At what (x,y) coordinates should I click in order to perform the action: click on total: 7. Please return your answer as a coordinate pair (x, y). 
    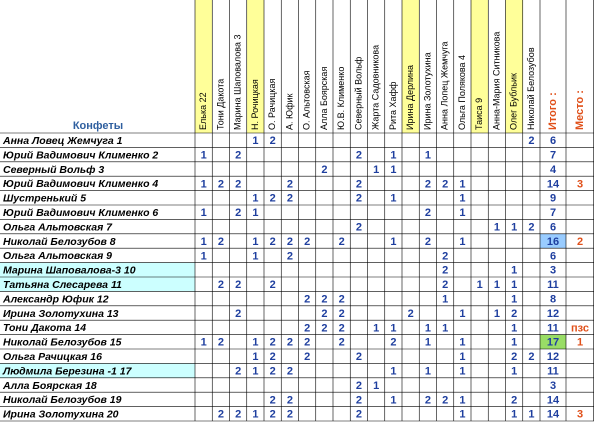
    Looking at the image, I should click on (553, 213).